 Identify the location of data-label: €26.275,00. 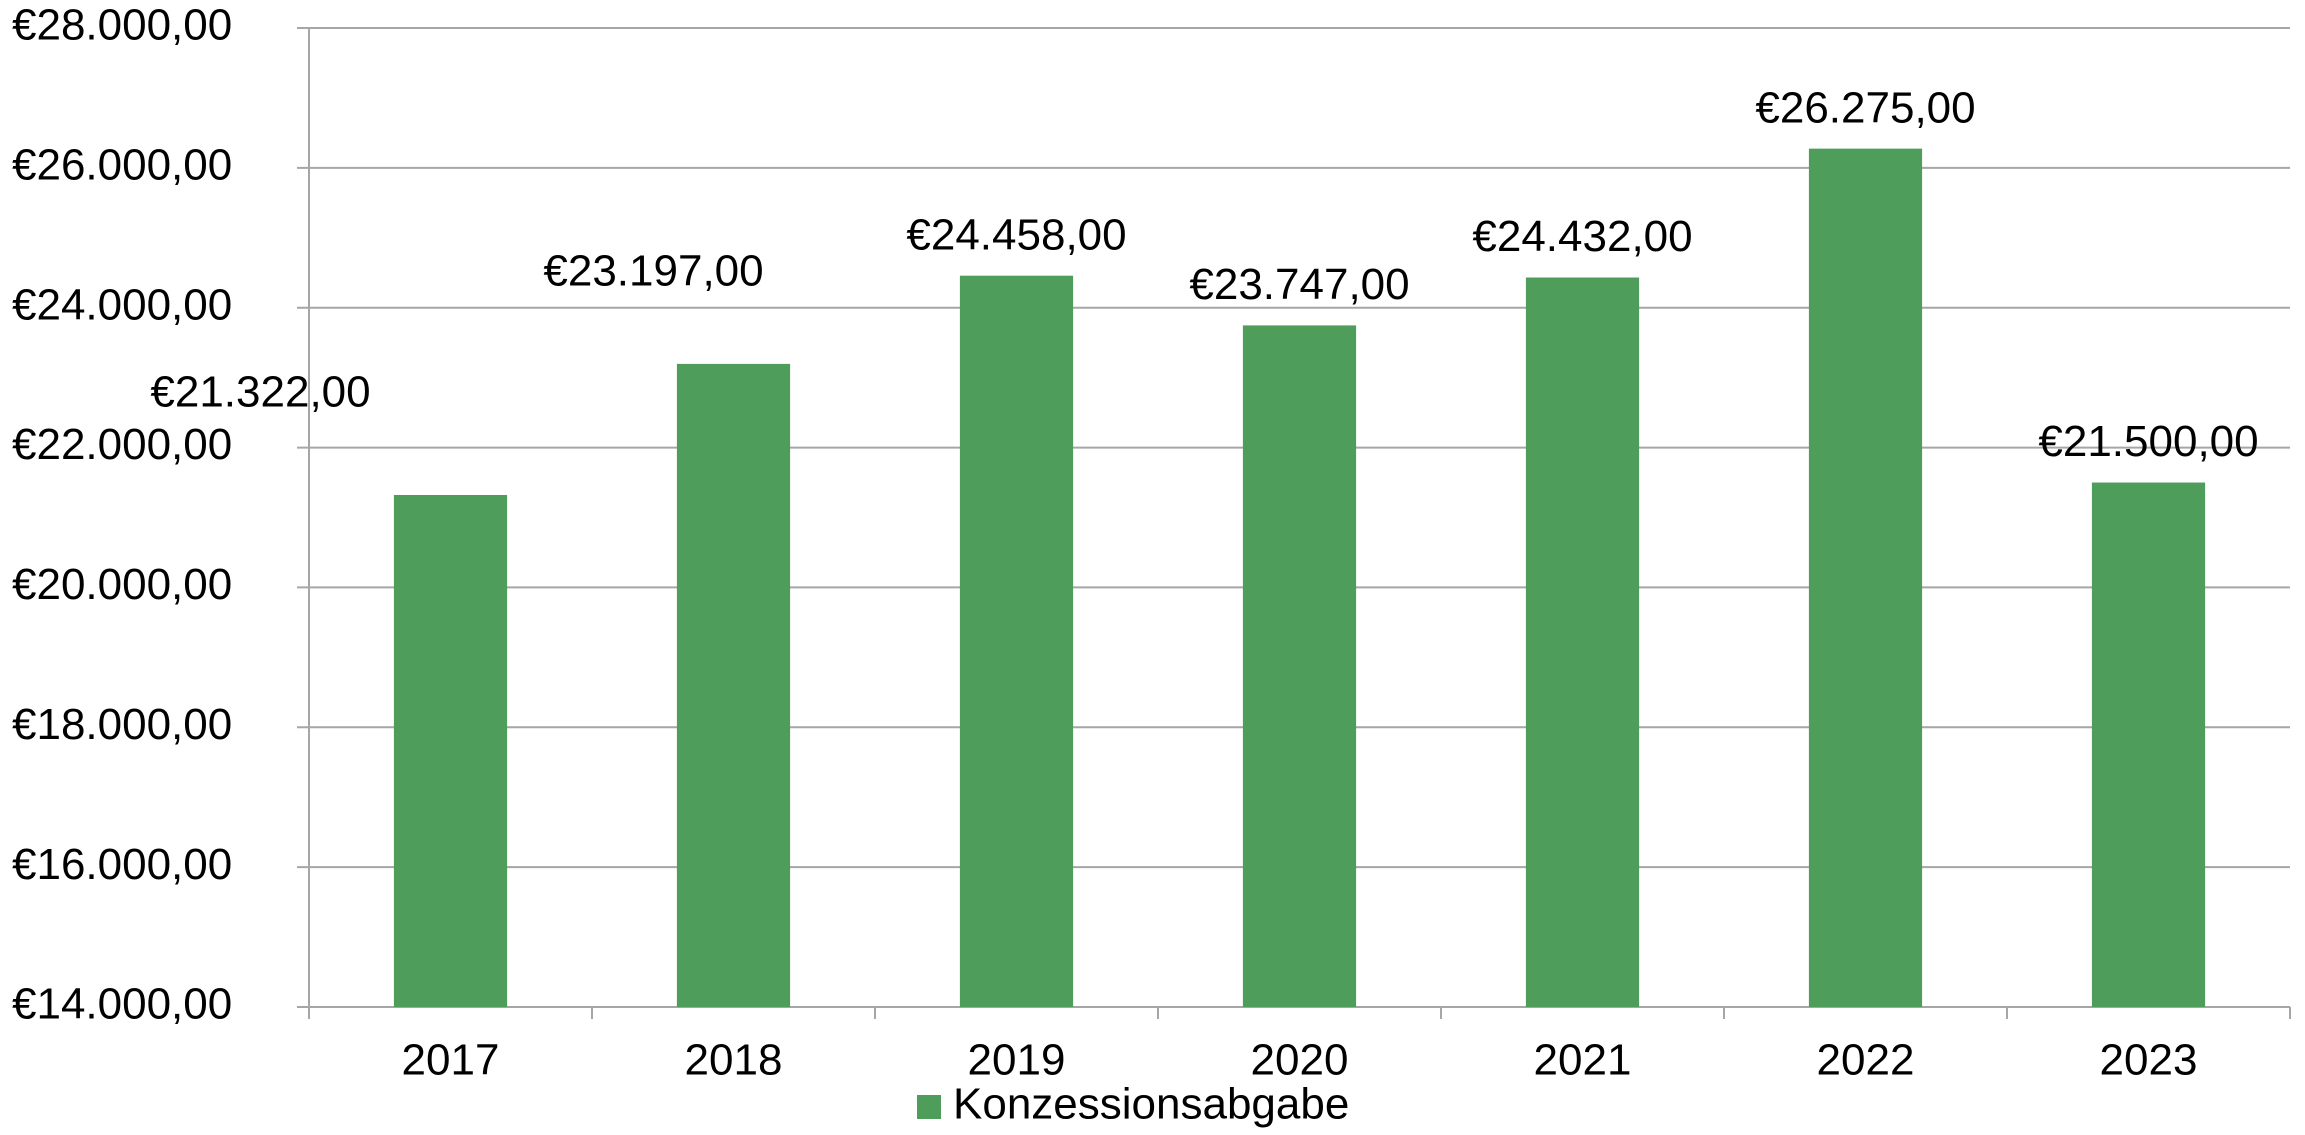
(1865, 107).